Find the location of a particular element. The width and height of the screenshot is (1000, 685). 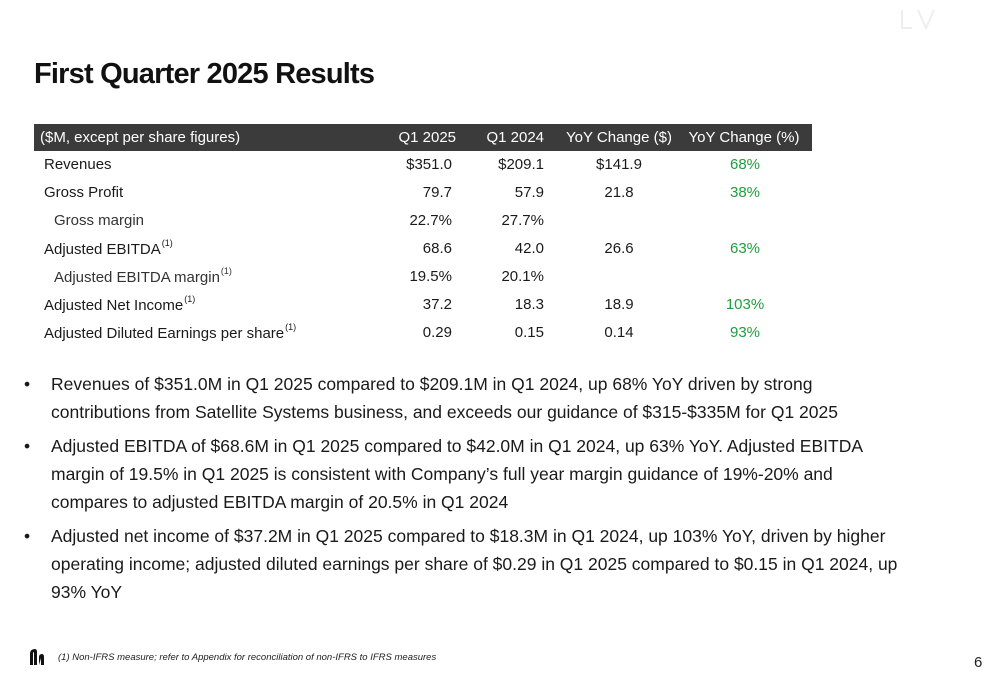

cell-q1-2025: 19.5% is located at coordinates (430, 276).